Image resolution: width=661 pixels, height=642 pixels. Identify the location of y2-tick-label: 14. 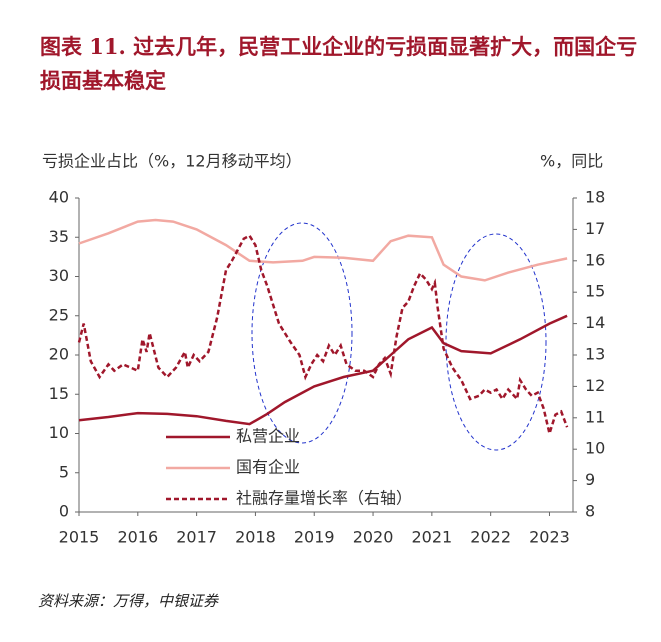
(595, 322).